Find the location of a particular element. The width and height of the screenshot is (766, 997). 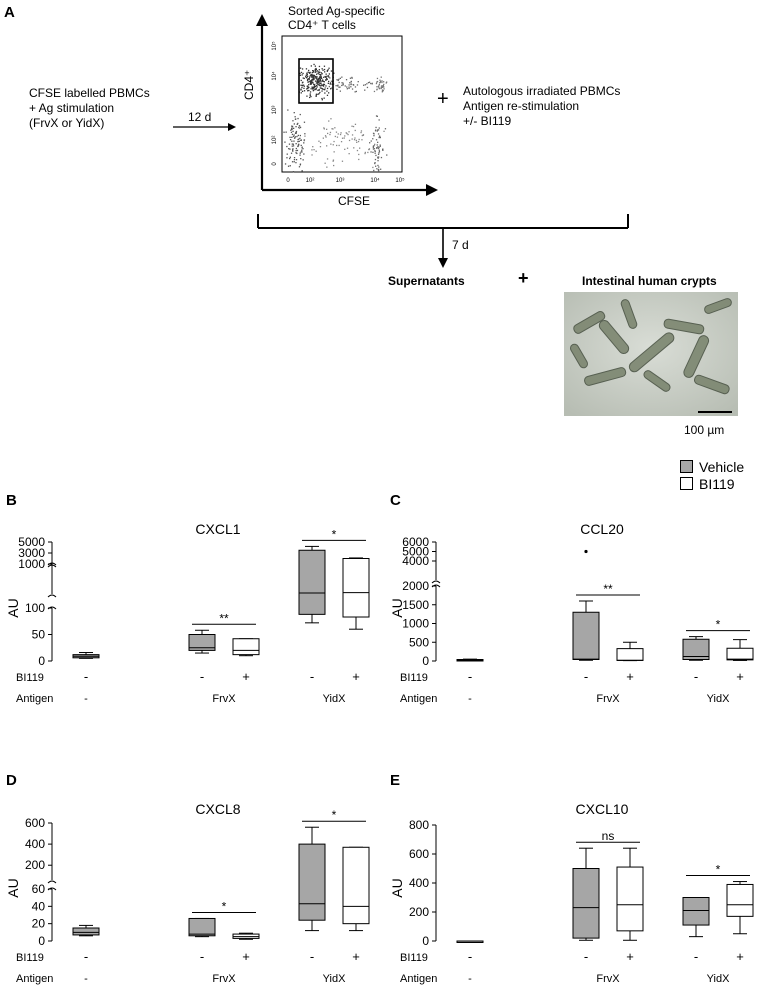

crypts-title: Intestinal human crypts is located at coordinates (649, 281).